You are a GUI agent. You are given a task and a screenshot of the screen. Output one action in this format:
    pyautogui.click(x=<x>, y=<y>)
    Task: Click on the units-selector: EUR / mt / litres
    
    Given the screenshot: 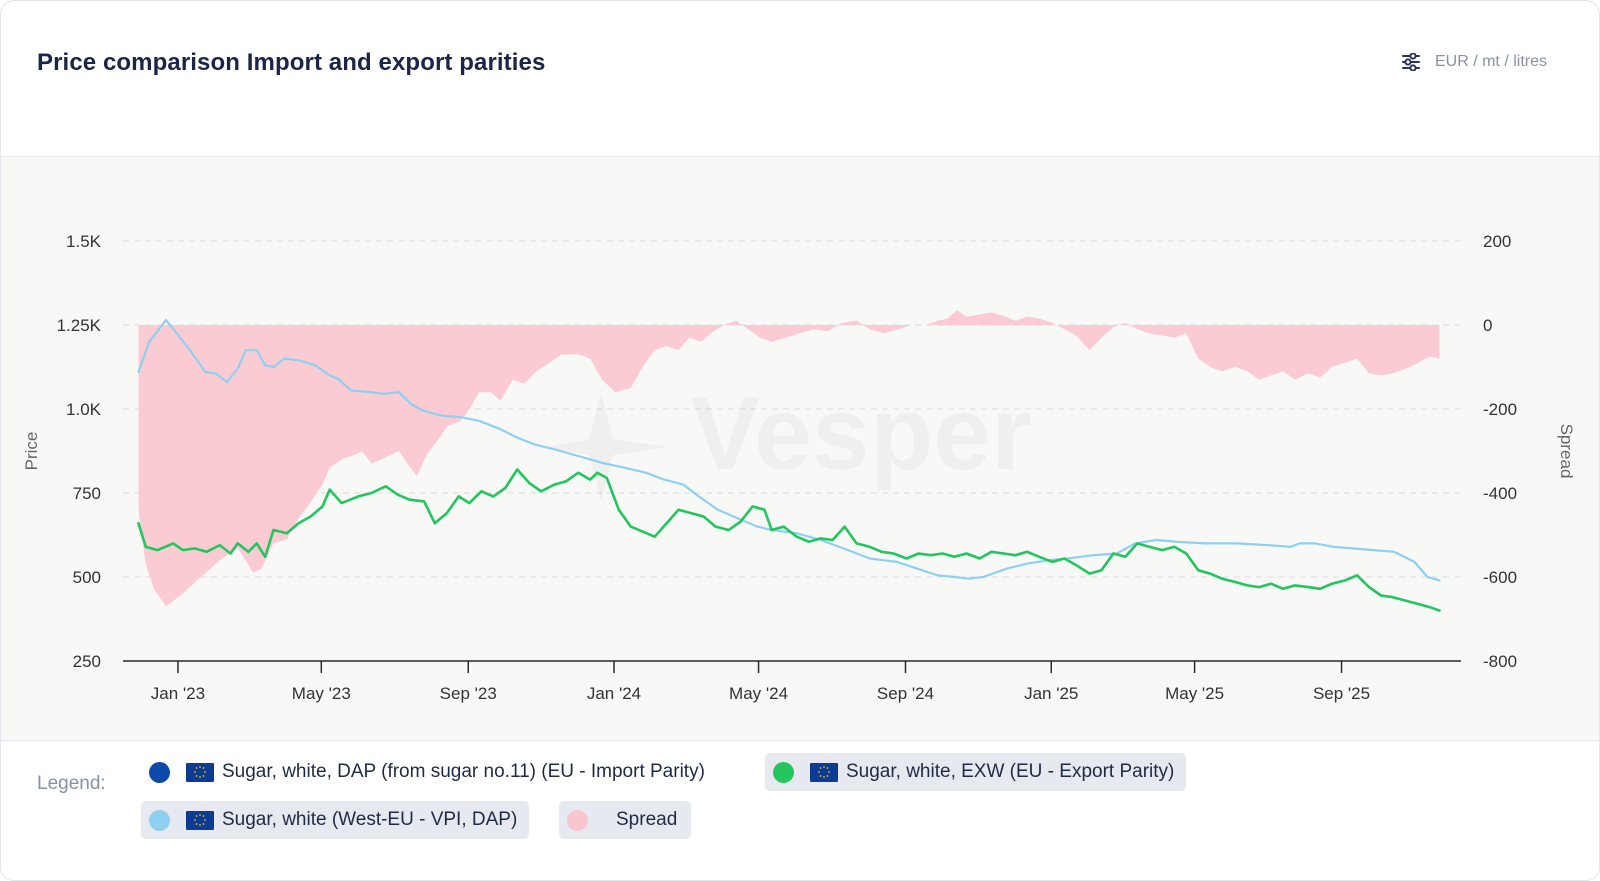 What is the action you would take?
    pyautogui.click(x=1474, y=62)
    